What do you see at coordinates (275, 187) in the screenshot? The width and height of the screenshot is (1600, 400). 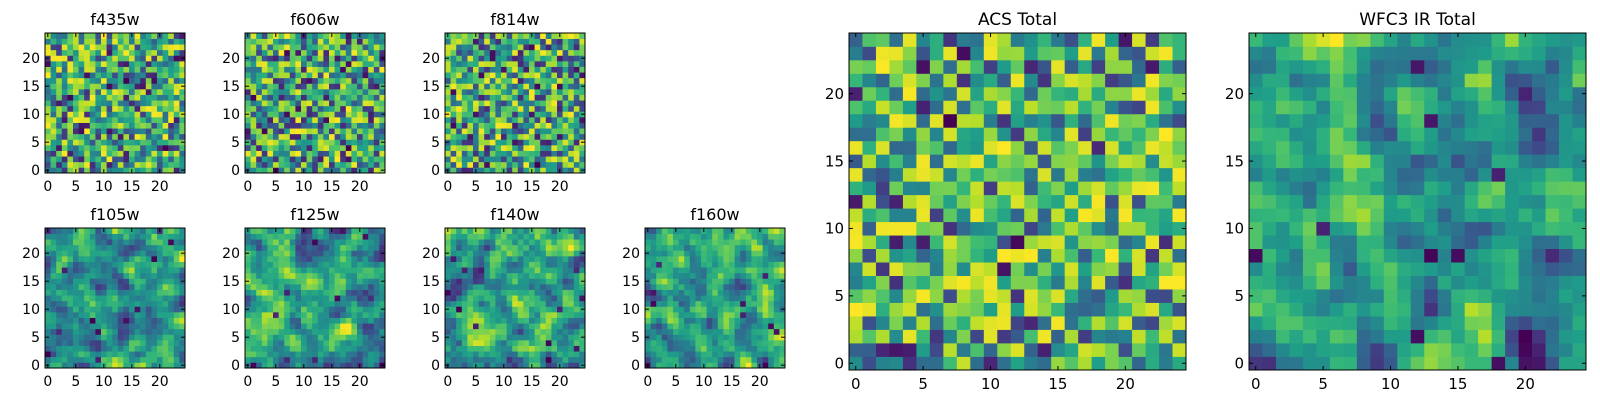 I see `x-tick-label: 5` at bounding box center [275, 187].